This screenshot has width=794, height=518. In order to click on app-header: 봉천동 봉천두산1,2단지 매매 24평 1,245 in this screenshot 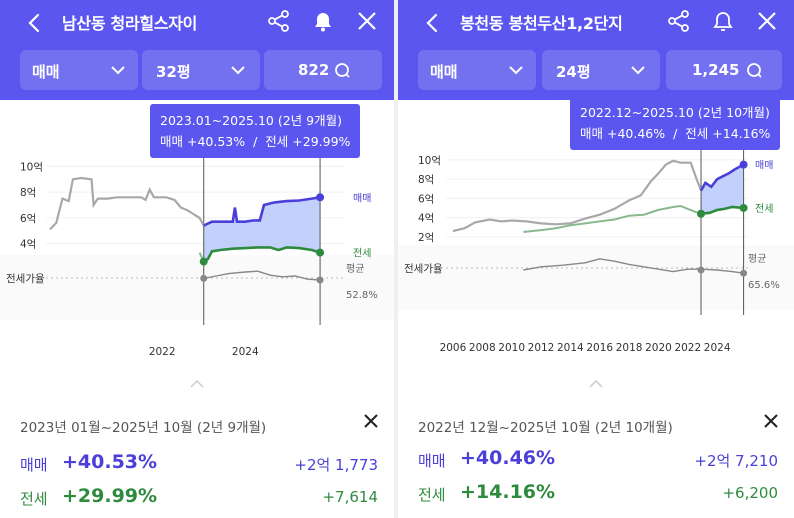, I will do `click(596, 50)`.